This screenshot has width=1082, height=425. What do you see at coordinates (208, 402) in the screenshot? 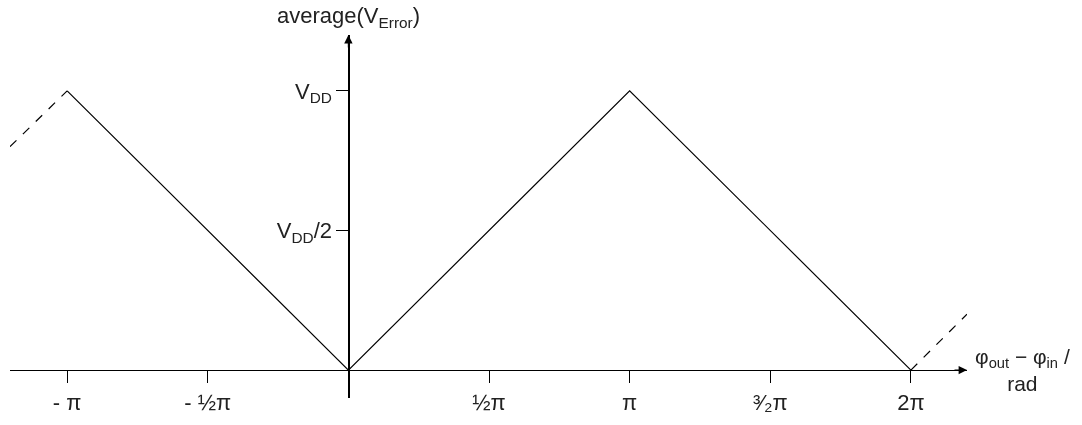
I see `x-tick-label: - ½π` at bounding box center [208, 402].